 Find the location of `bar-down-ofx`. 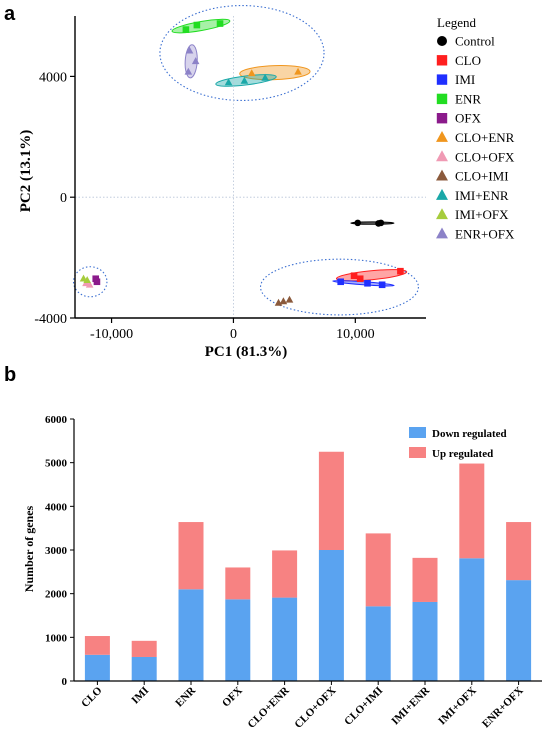

bar-down-ofx is located at coordinates (238, 640).